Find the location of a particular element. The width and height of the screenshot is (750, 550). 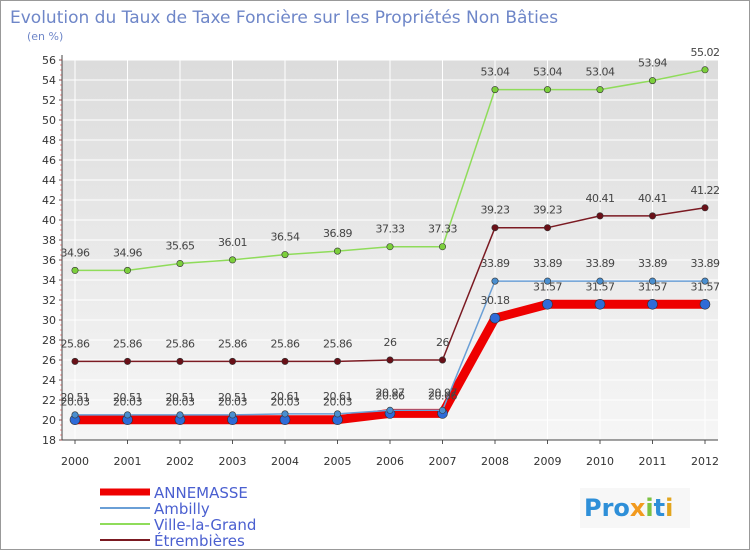

y-tick-label: 24 is located at coordinates (49, 380).